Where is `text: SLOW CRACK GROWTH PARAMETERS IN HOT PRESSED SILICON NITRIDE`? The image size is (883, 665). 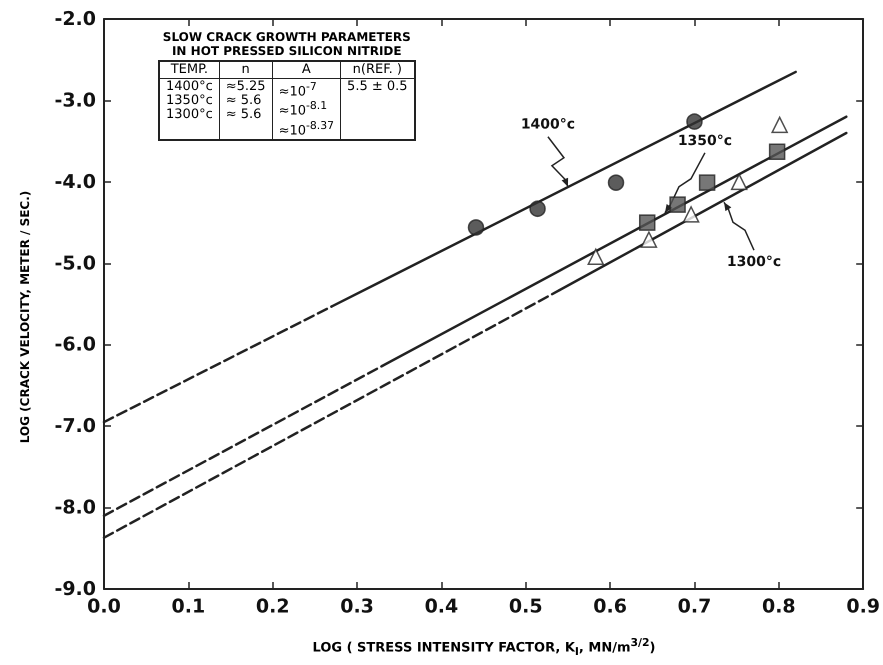 text: SLOW CRACK GROWTH PARAMETERS IN HOT PRESSED SILICON NITRIDE is located at coordinates (287, 44).